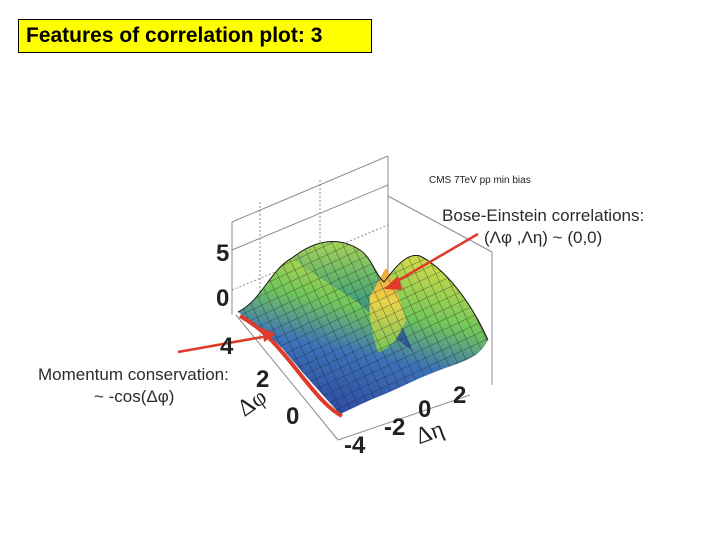  Describe the element at coordinates (134, 396) in the screenshot. I see `momentum-line2: ~ -cos(Δφ)` at that location.